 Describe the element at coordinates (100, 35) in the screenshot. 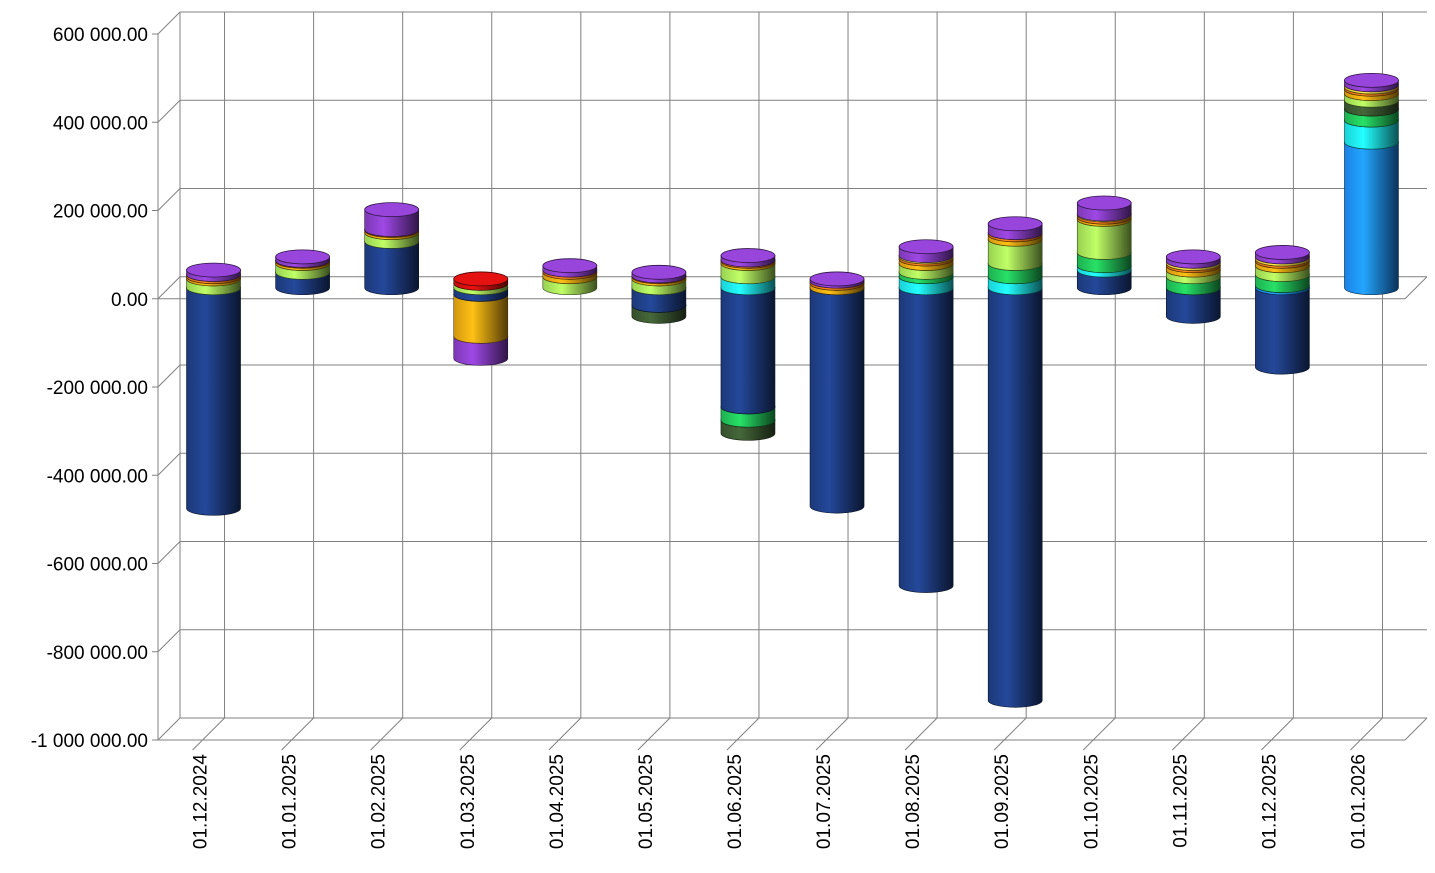

I see `y-tick-label: 600 000.00` at that location.